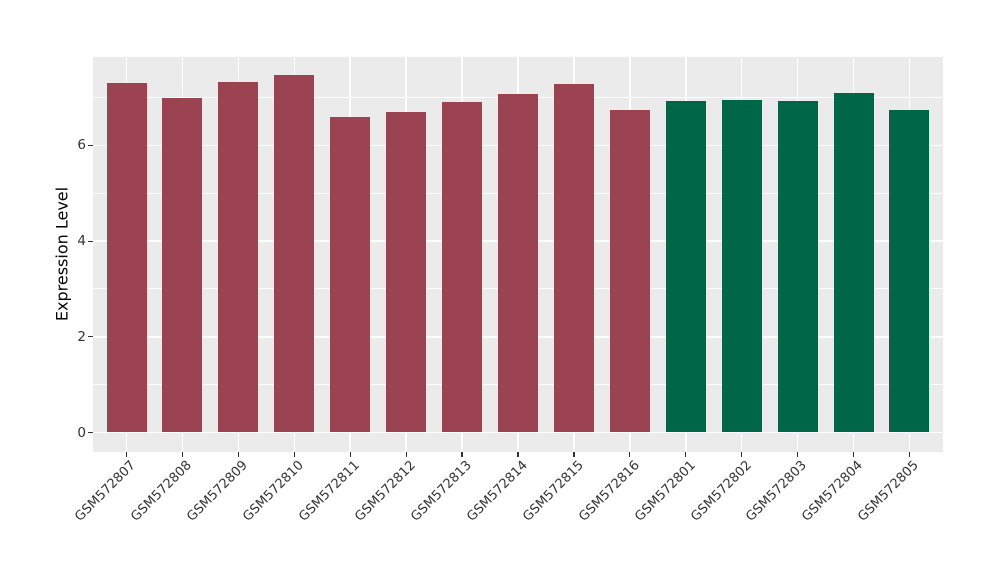 The height and width of the screenshot is (580, 1000). Describe the element at coordinates (294, 253) in the screenshot. I see `bar-GSM572810` at that location.